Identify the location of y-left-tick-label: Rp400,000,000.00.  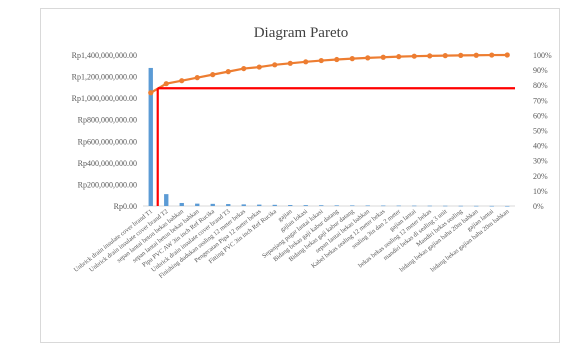
(107, 163).